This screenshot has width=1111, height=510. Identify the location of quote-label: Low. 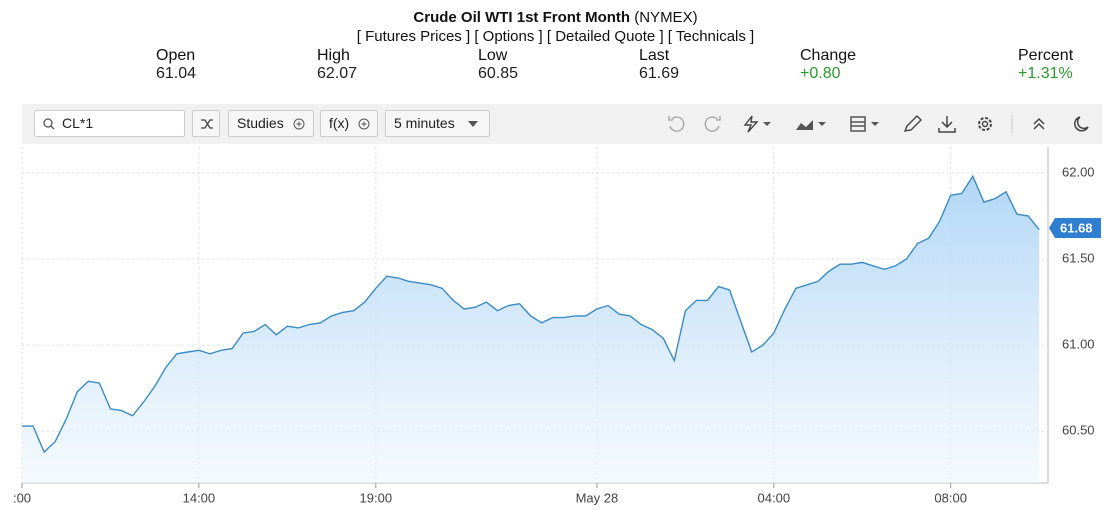
(493, 55).